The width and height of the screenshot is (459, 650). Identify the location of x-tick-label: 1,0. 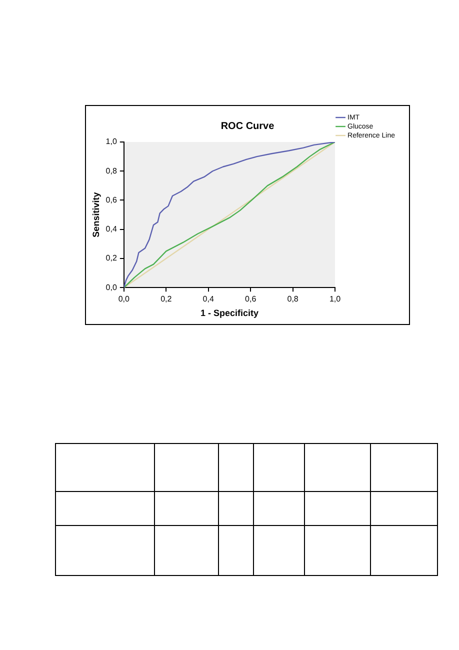
(335, 299).